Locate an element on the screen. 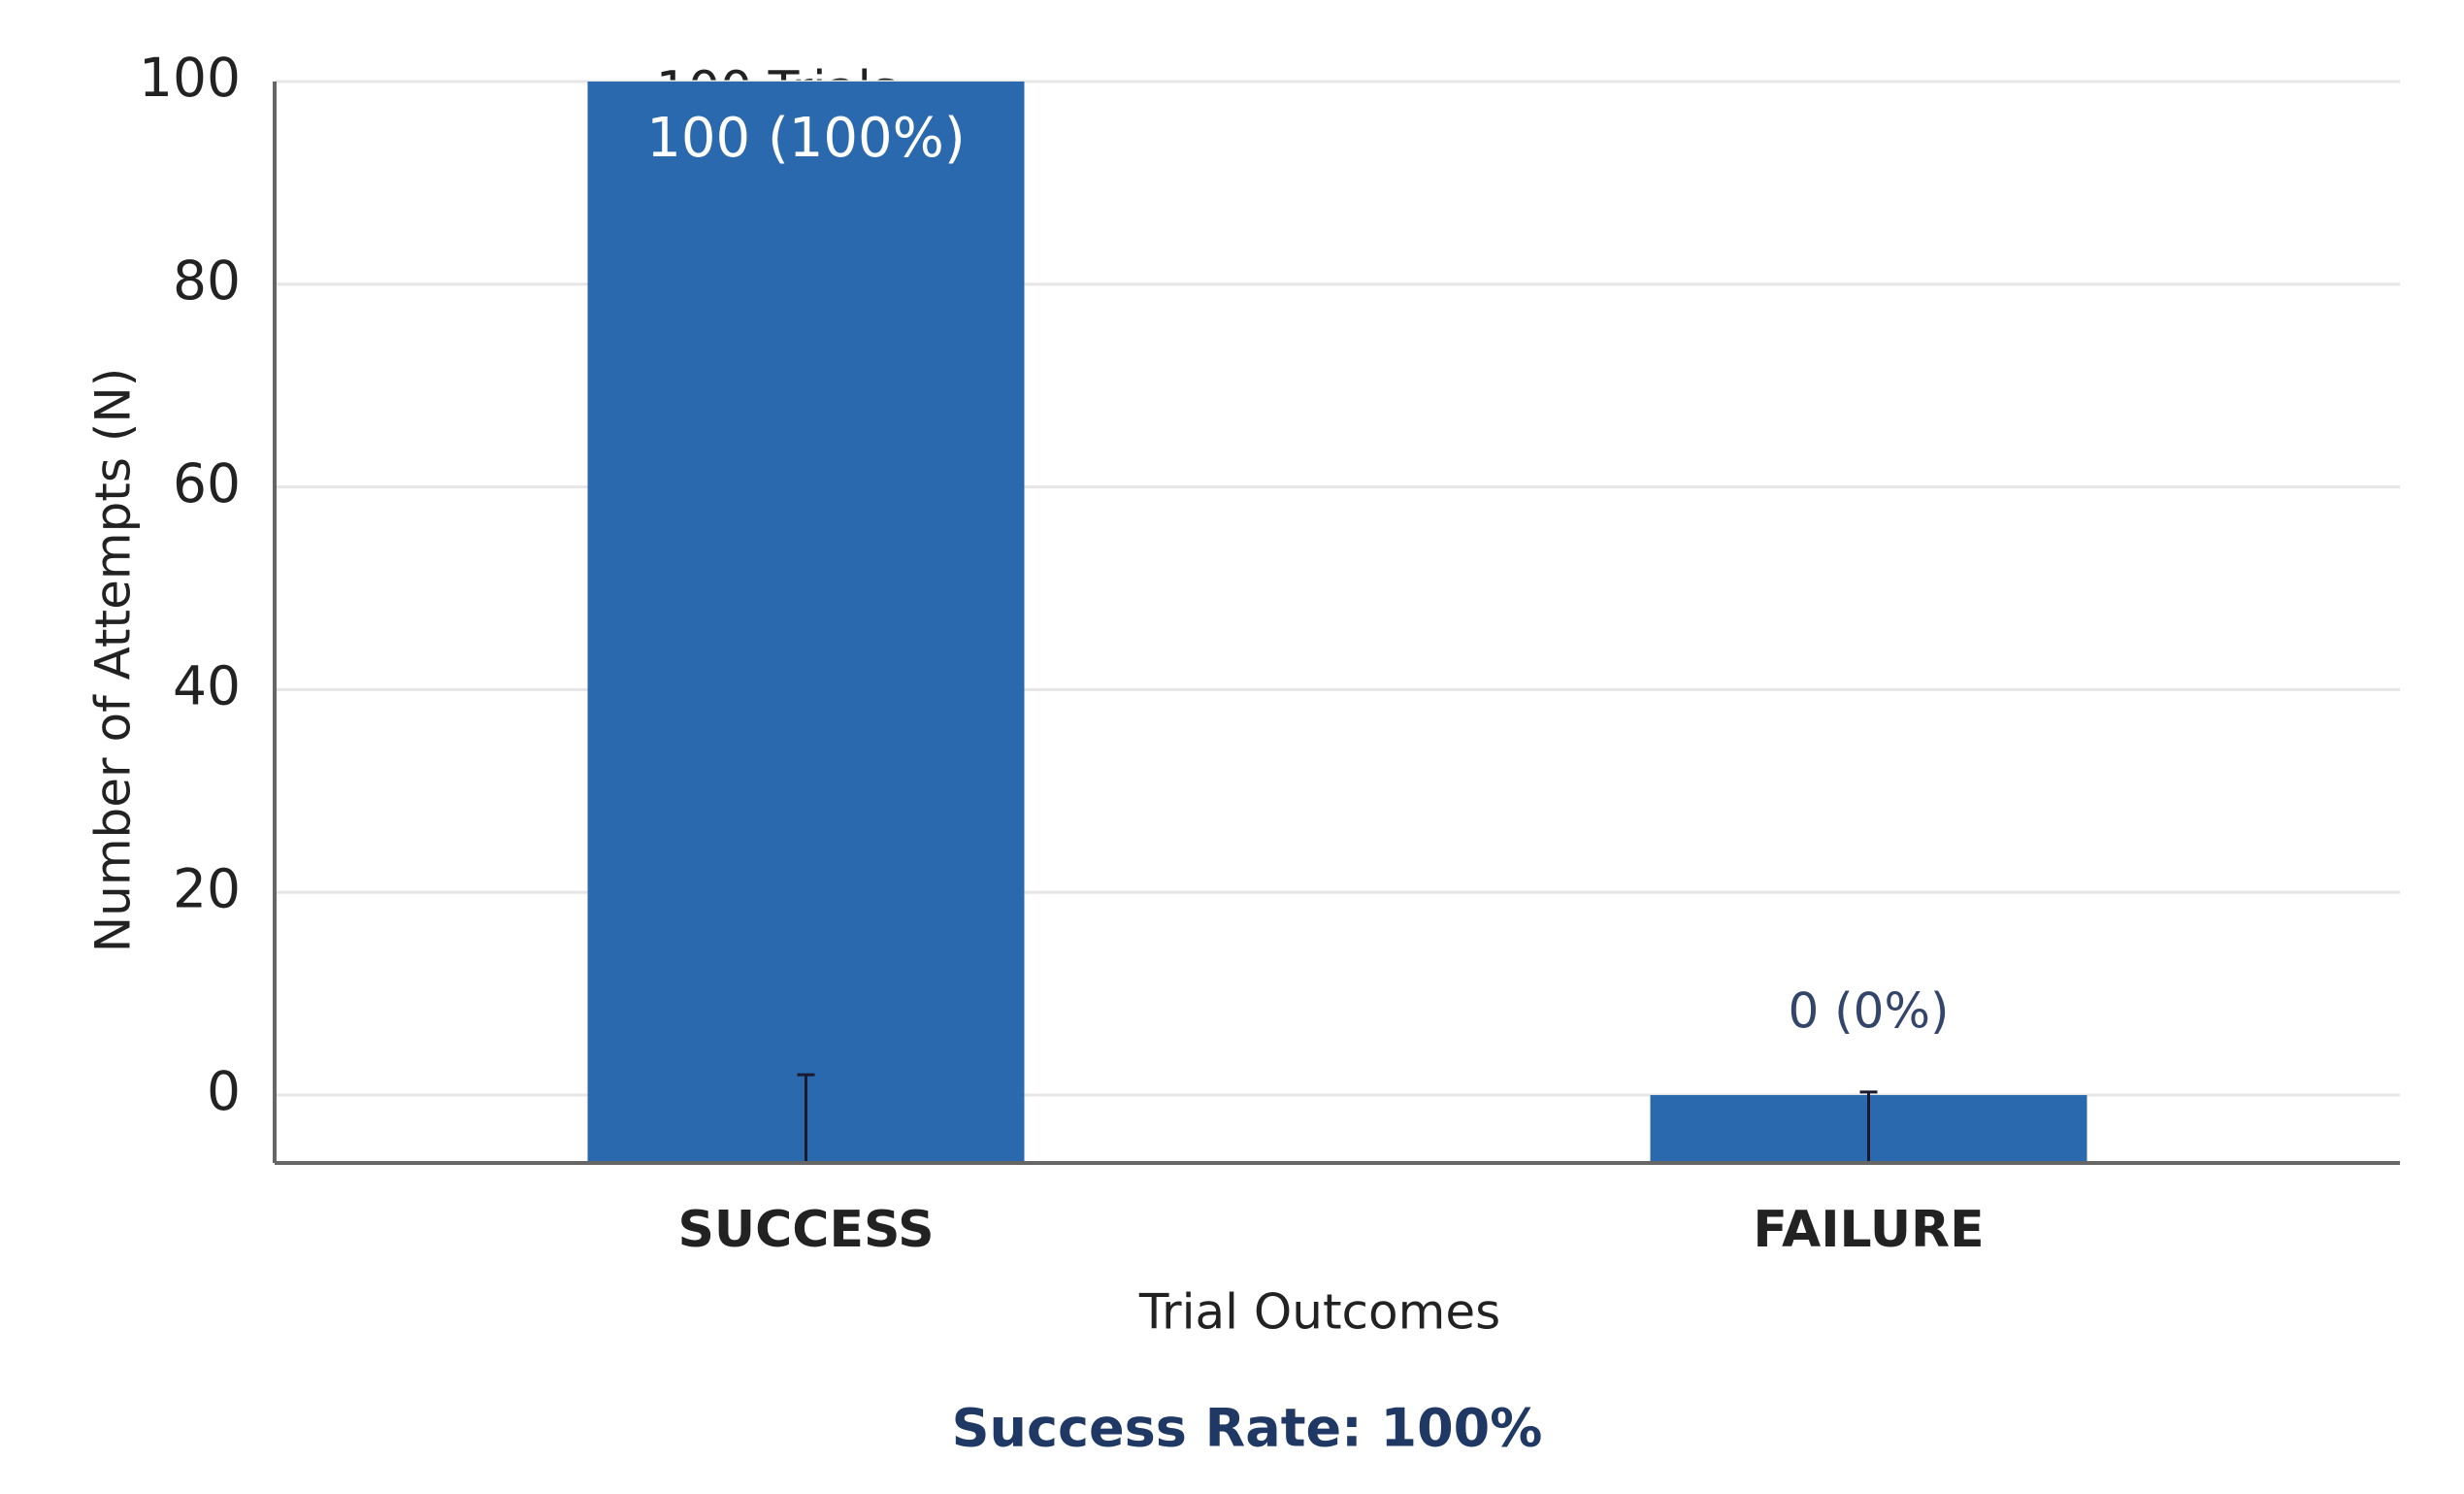 This screenshot has height=1494, width=2464. x-tick-label: FAILURE is located at coordinates (1869, 1230).